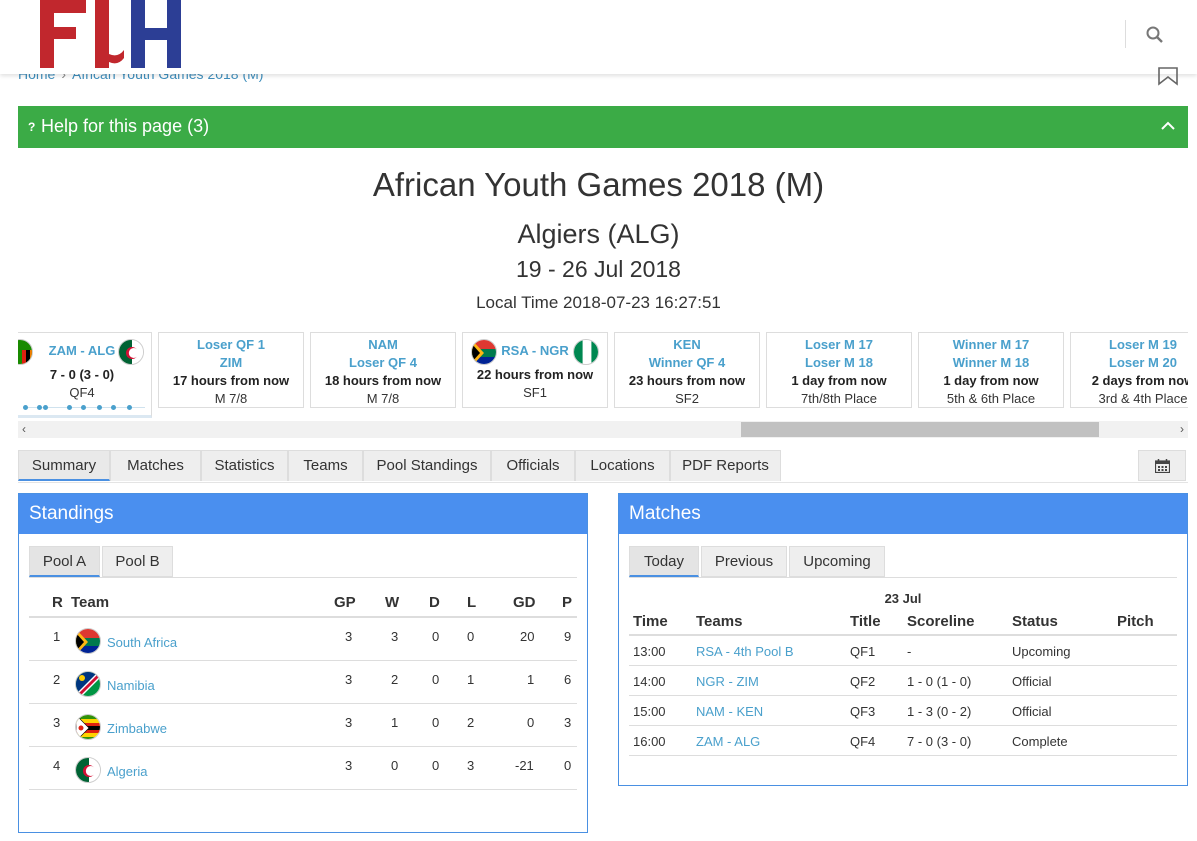 This screenshot has height=841, width=1197. I want to click on event-location: Algiers (ALG), so click(598, 234).